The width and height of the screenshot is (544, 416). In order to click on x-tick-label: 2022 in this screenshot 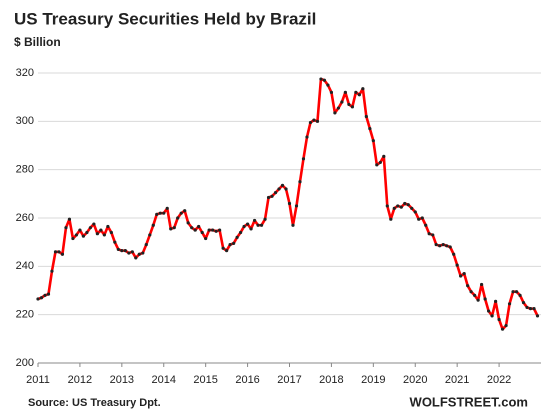, I will do `click(499, 380)`.